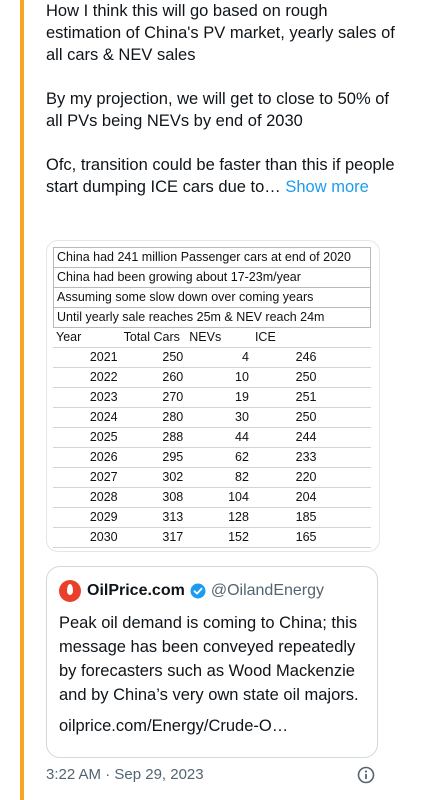  Describe the element at coordinates (267, 590) in the screenshot. I see `quoted-author-handle: @OilandEnergy` at that location.